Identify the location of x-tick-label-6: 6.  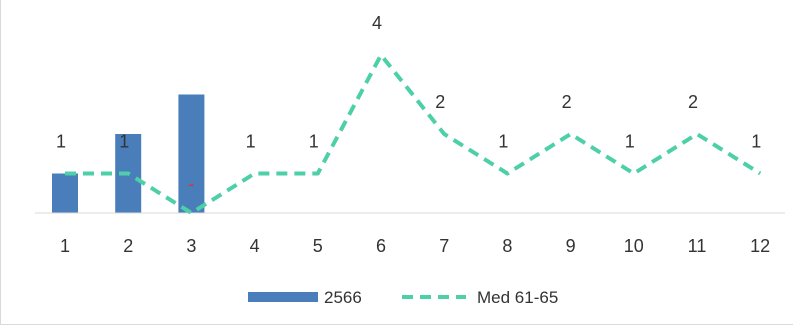
(381, 246).